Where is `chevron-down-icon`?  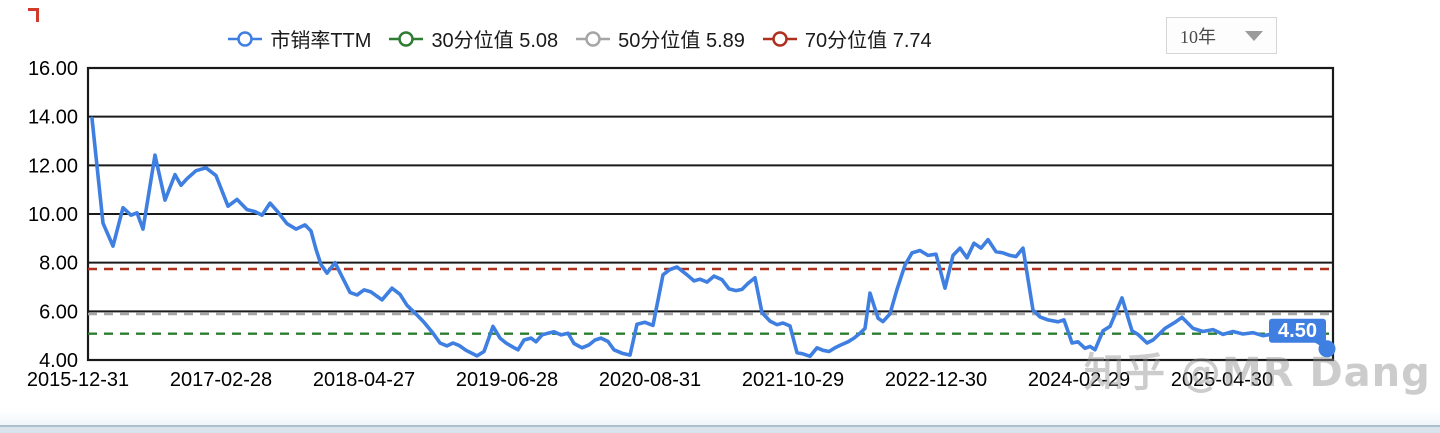 chevron-down-icon is located at coordinates (1254, 35).